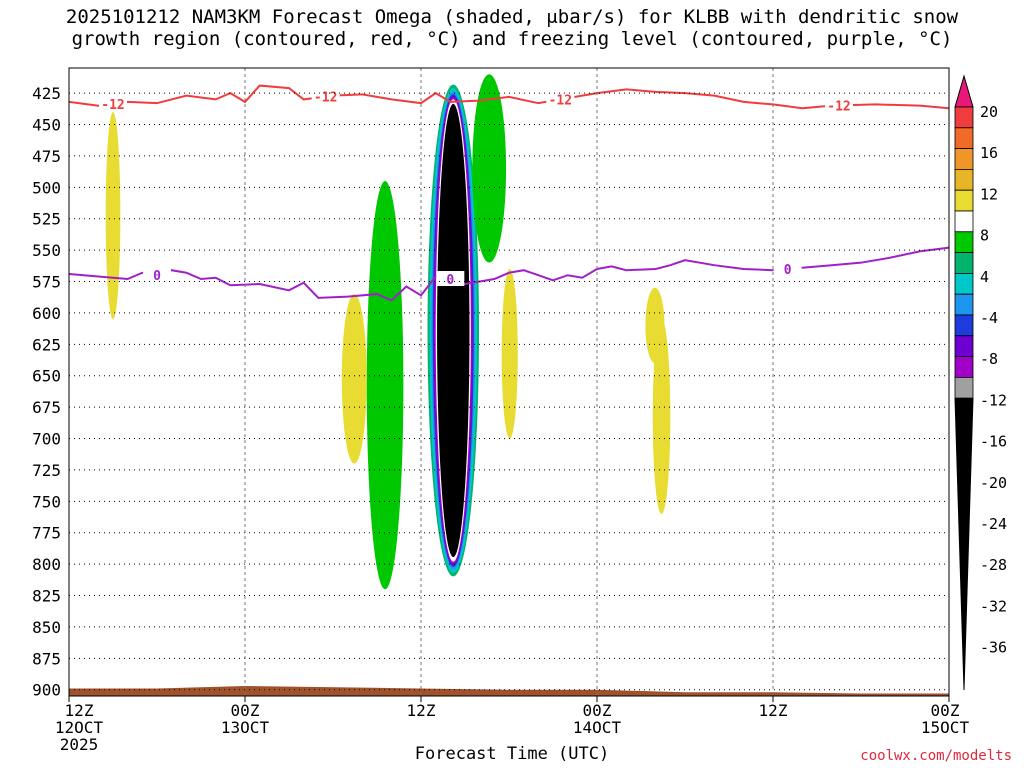 The image size is (1024, 768). Describe the element at coordinates (964, 91) in the screenshot. I see `colorbar-top-triangle` at that location.